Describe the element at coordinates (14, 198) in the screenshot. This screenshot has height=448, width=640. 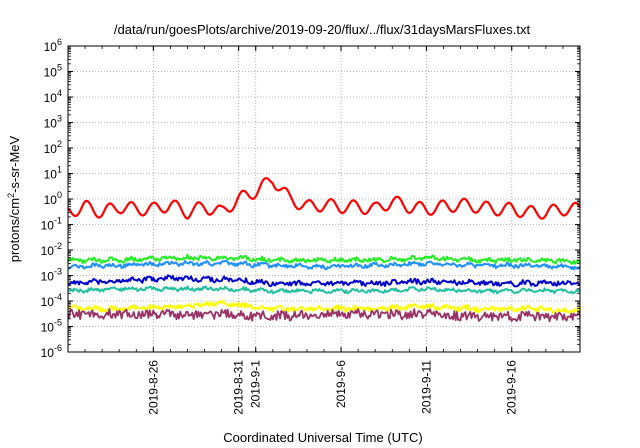
I see `y-axis-label: protons/cm2-s-sr-MeV` at that location.